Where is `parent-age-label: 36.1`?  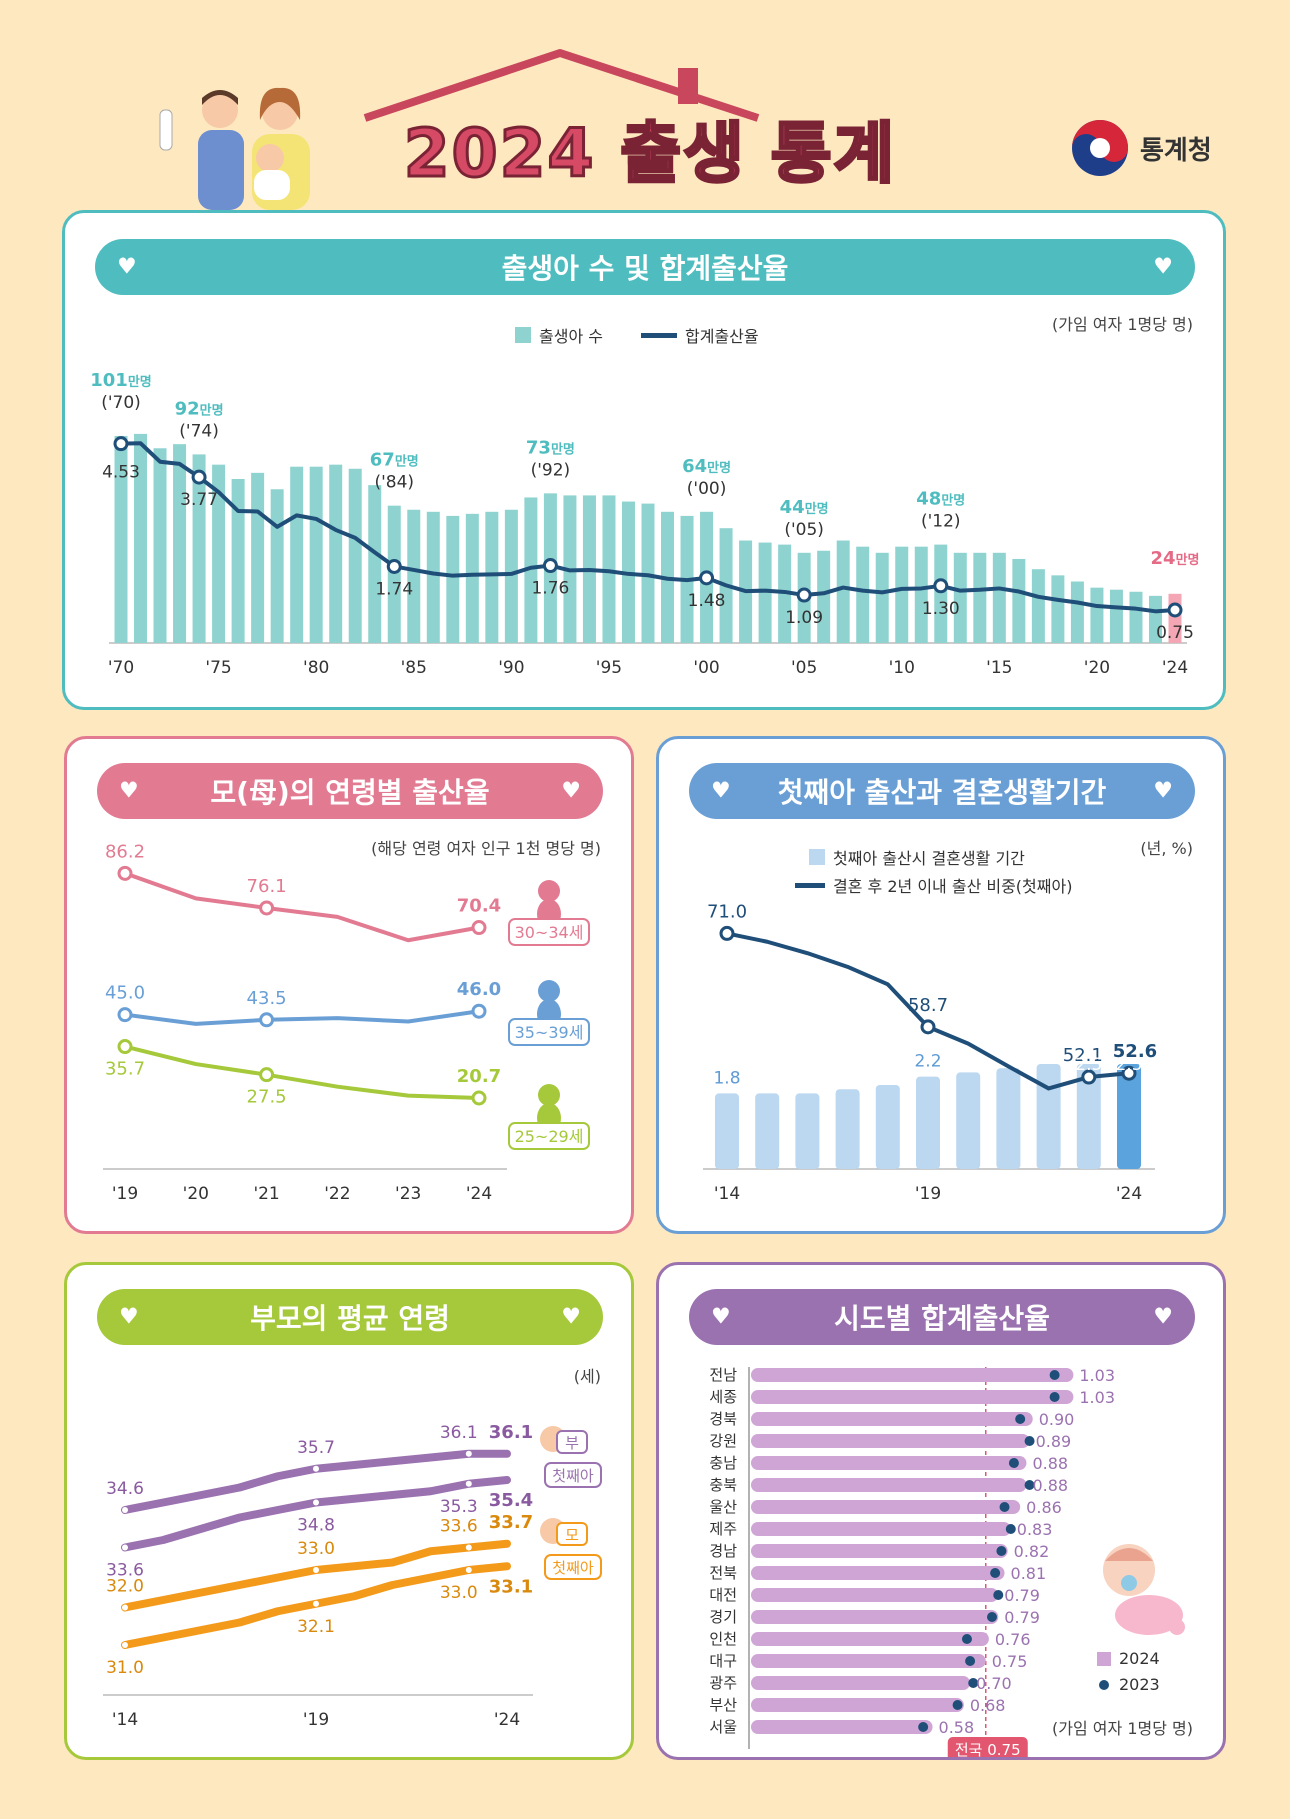
parent-age-label: 36.1 is located at coordinates (459, 1433).